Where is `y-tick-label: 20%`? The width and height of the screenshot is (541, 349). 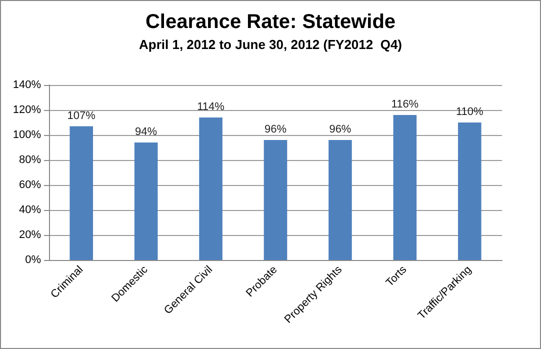
y-tick-label: 20% is located at coordinates (30, 235).